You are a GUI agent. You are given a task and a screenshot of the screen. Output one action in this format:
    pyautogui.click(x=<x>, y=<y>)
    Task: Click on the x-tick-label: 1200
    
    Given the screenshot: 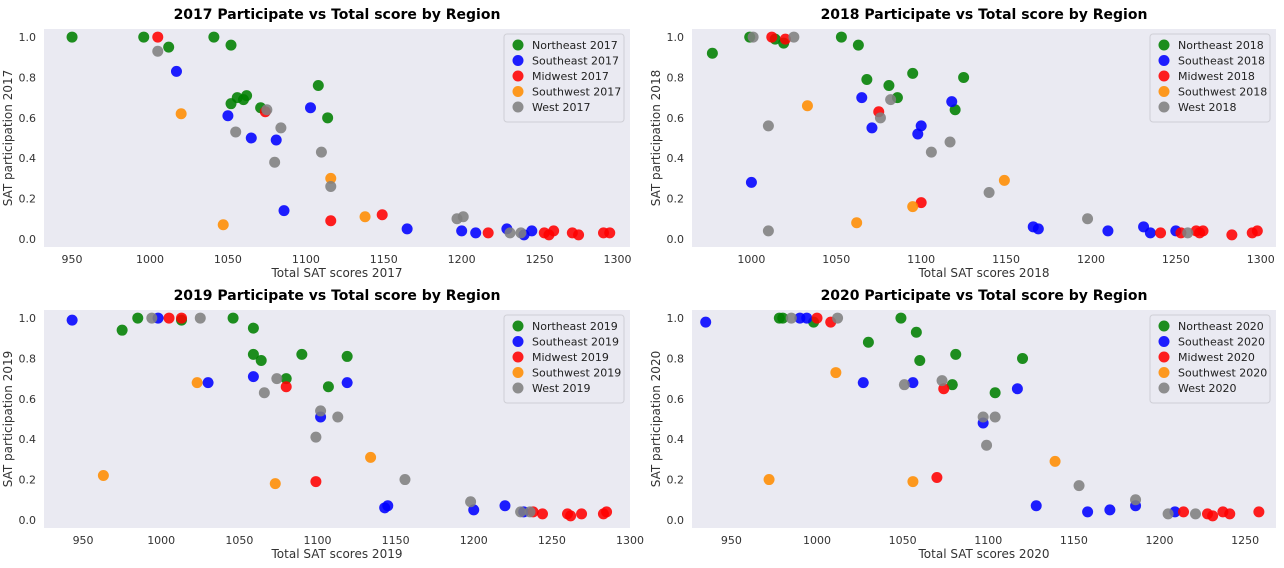 What is the action you would take?
    pyautogui.click(x=474, y=540)
    